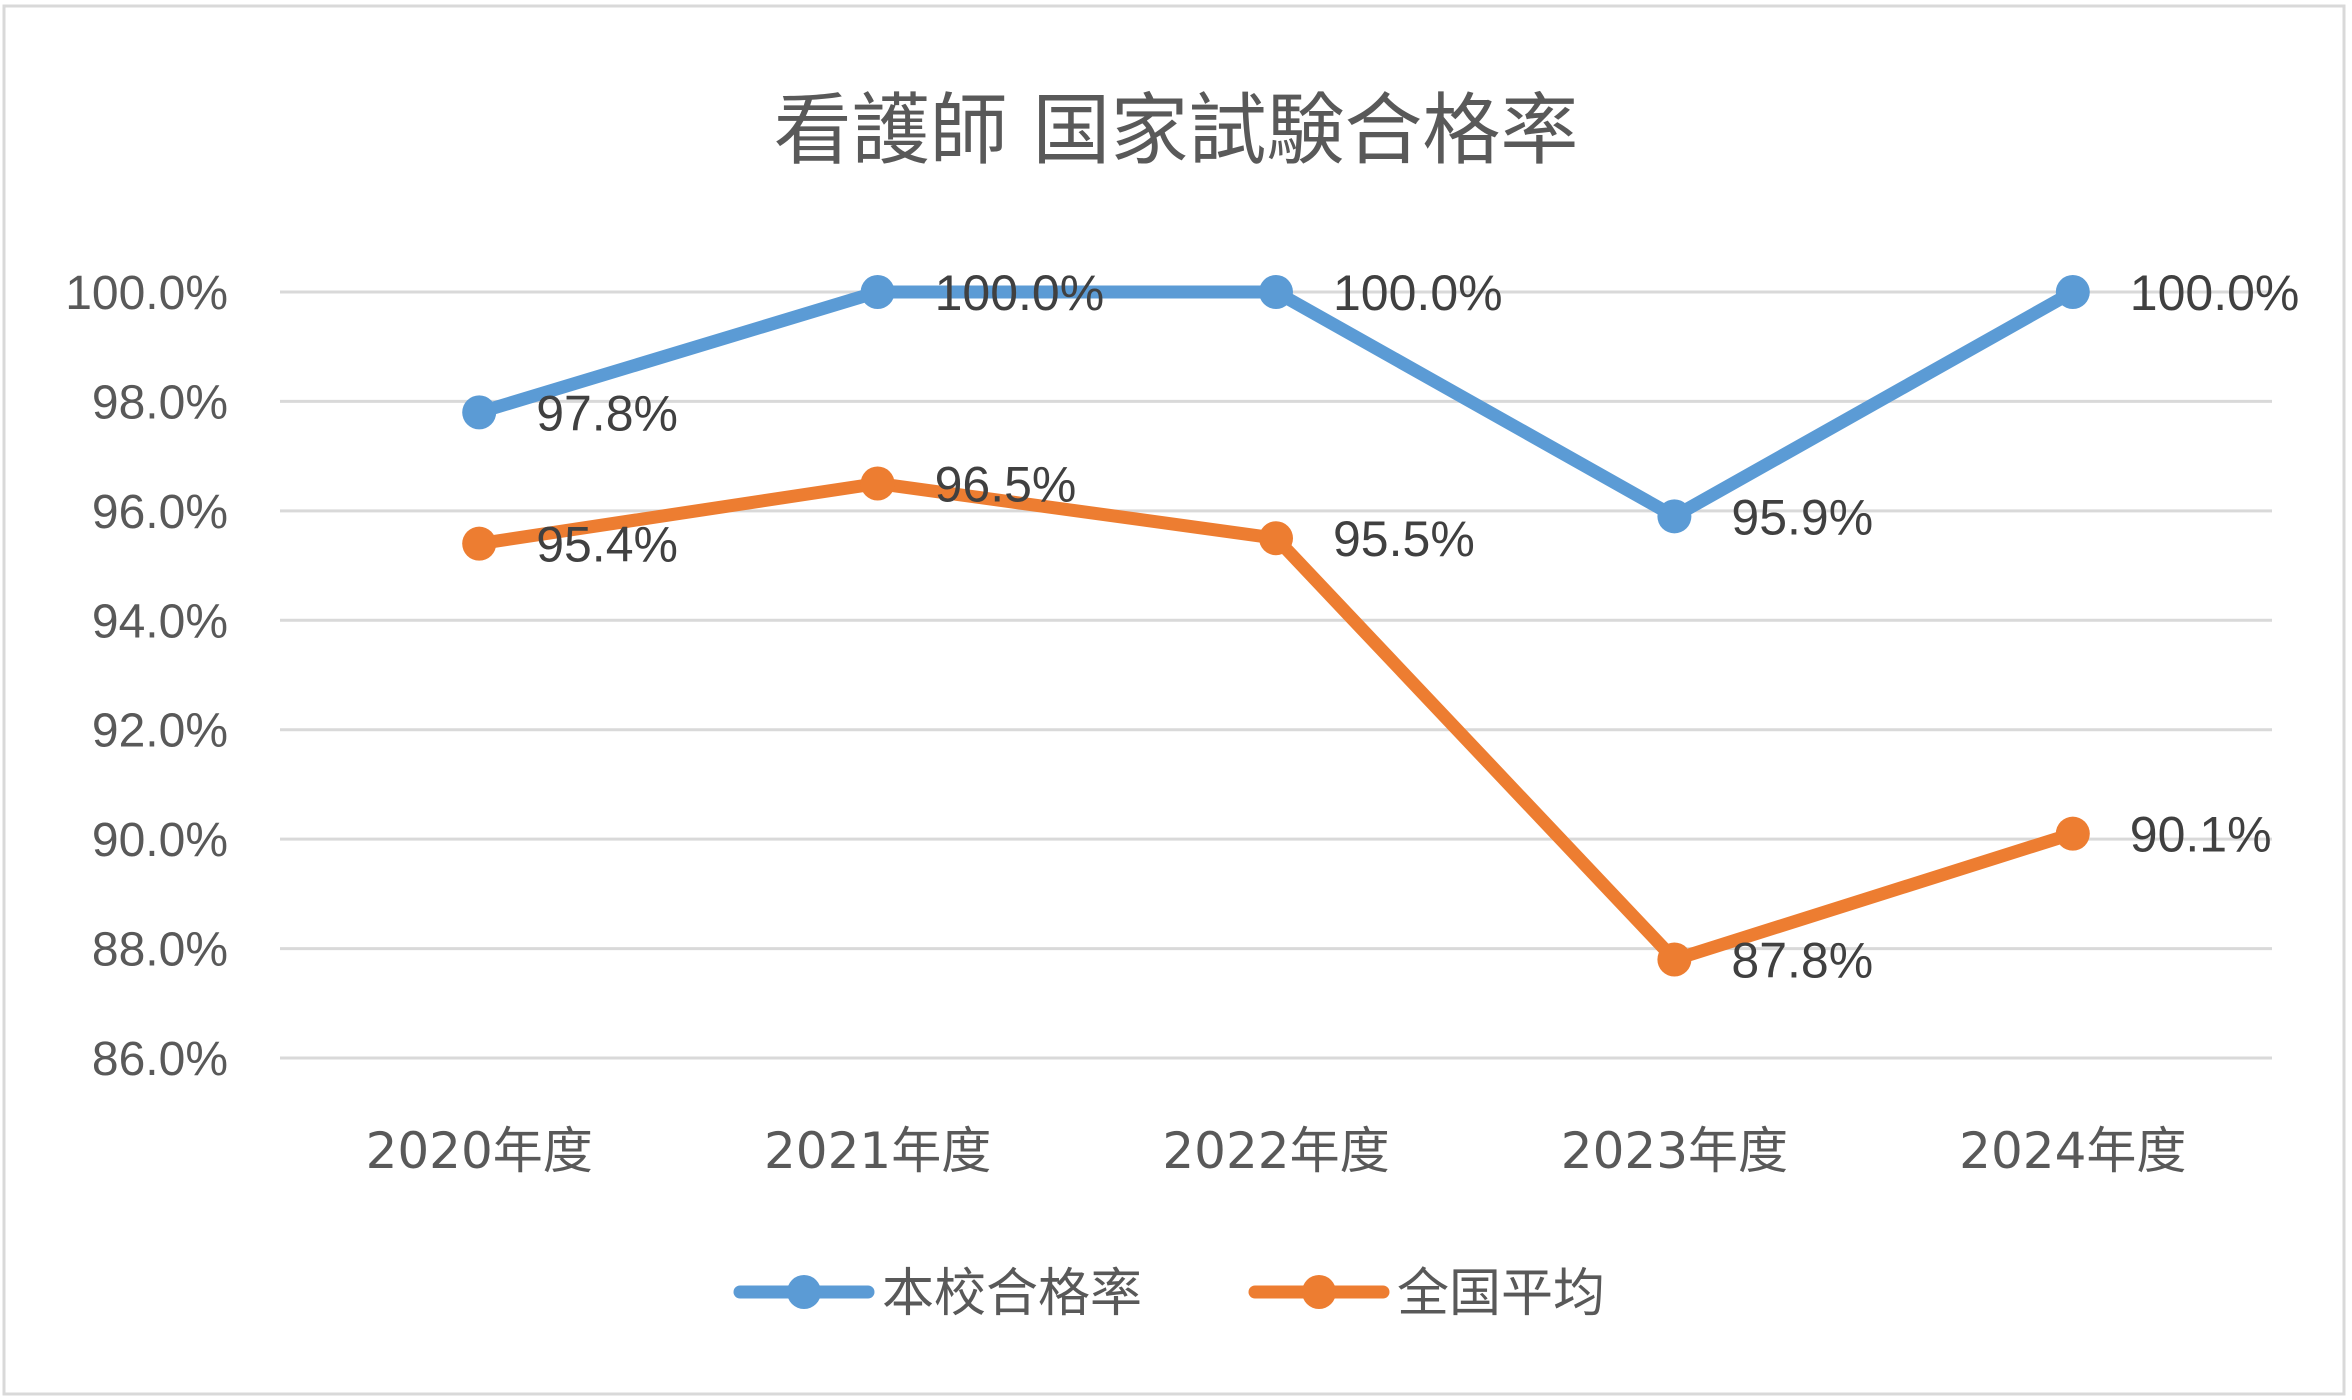 This screenshot has height=1400, width=2352. Describe the element at coordinates (160, 621) in the screenshot. I see `y-tick-label: 94.0%` at that location.